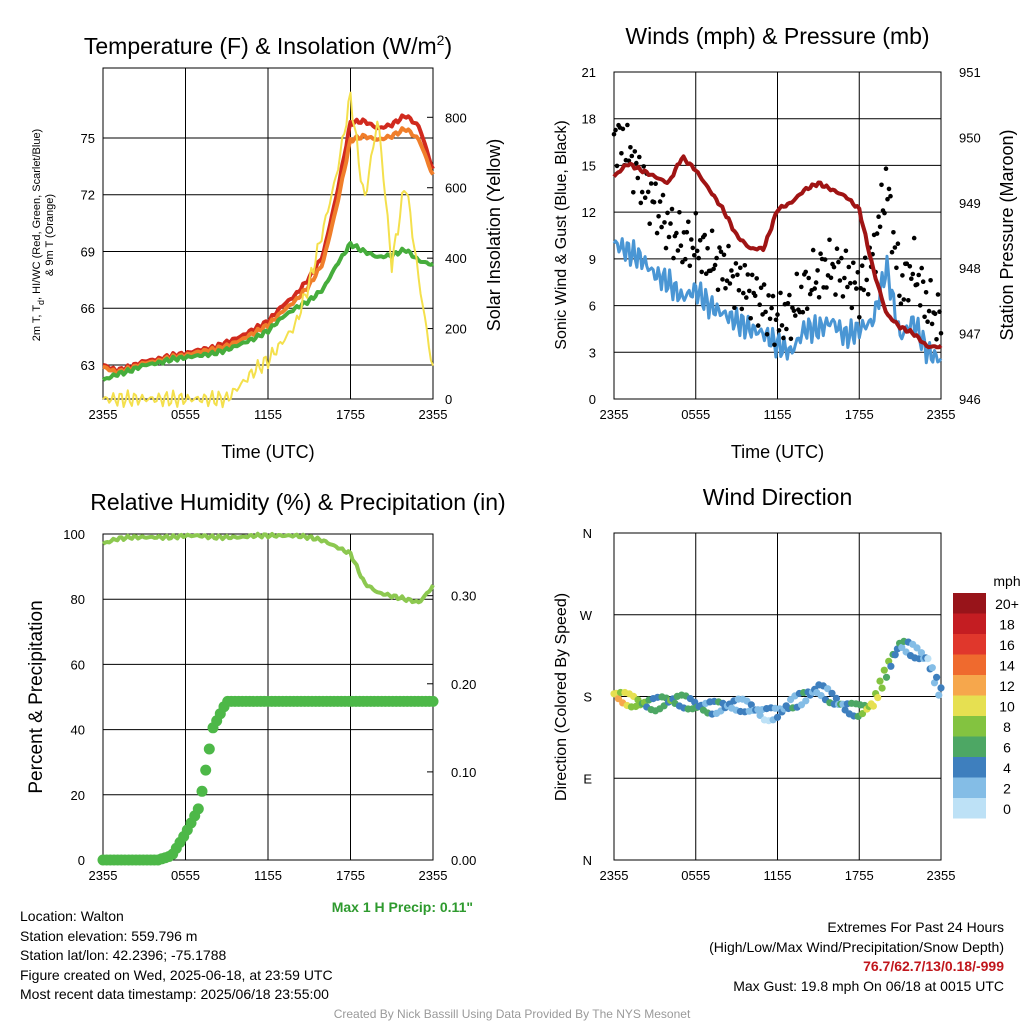 The height and width of the screenshot is (1024, 1024). Describe the element at coordinates (268, 250) in the screenshot. I see `temp-series-yellow` at that location.